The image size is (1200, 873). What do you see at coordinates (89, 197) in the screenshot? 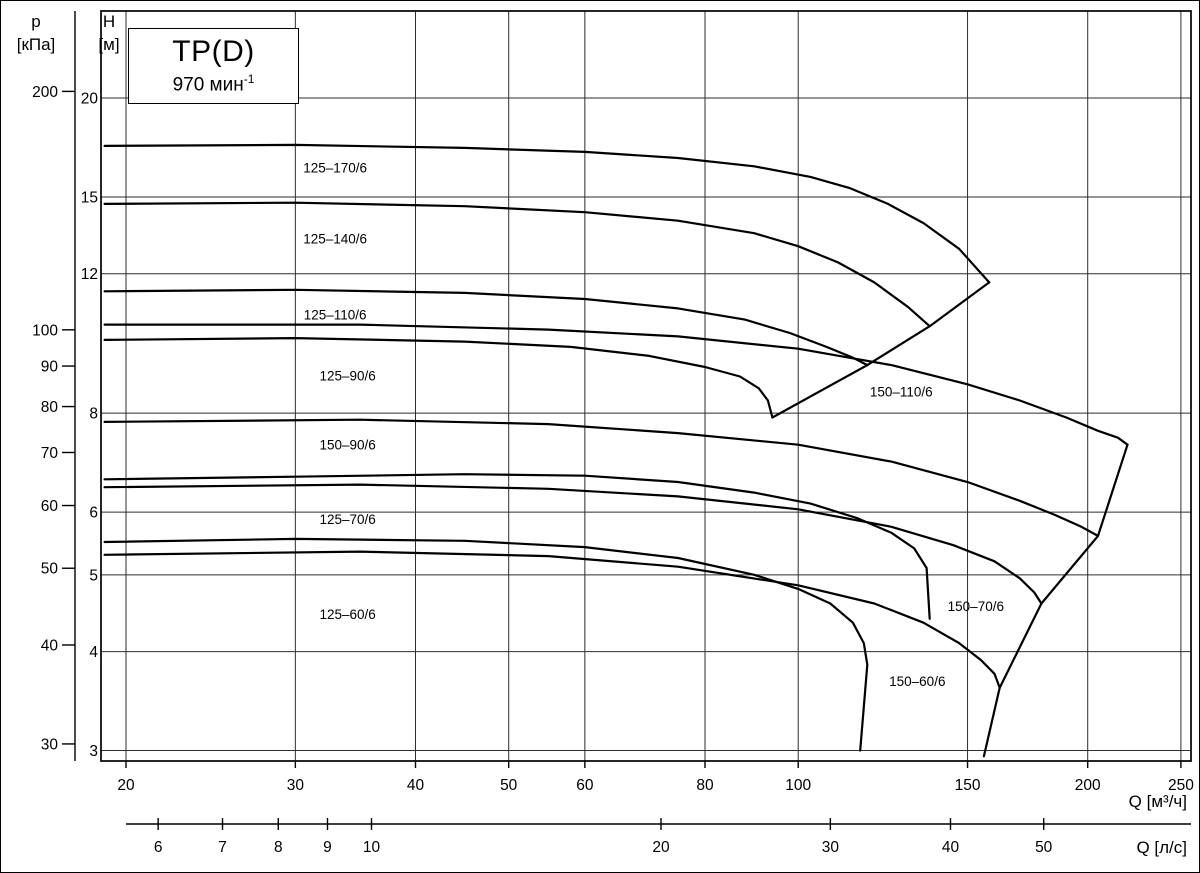
I see `head-tick-label-15: 15` at bounding box center [89, 197].